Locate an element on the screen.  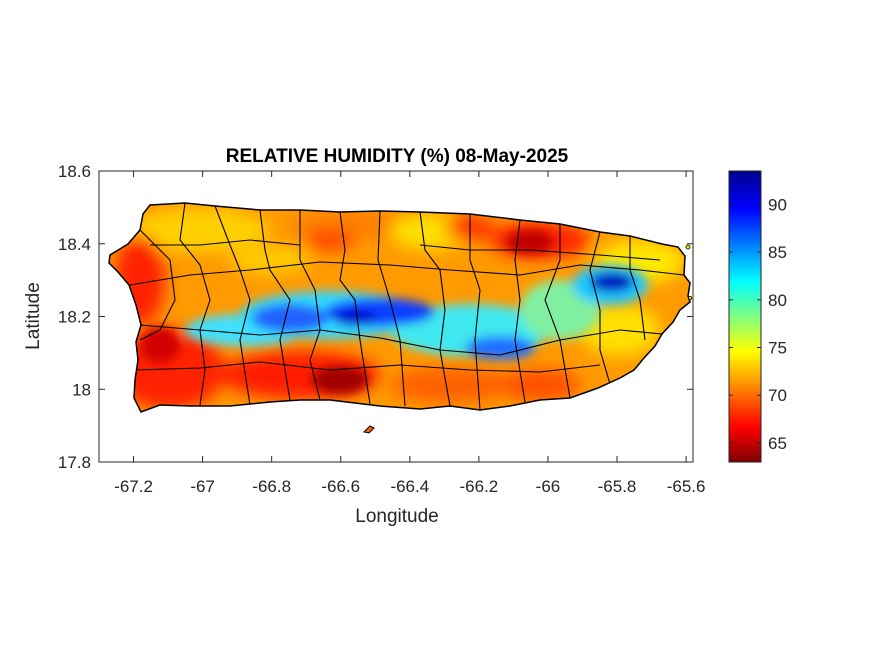
y-tick-label: 18.6 is located at coordinates (74, 171).